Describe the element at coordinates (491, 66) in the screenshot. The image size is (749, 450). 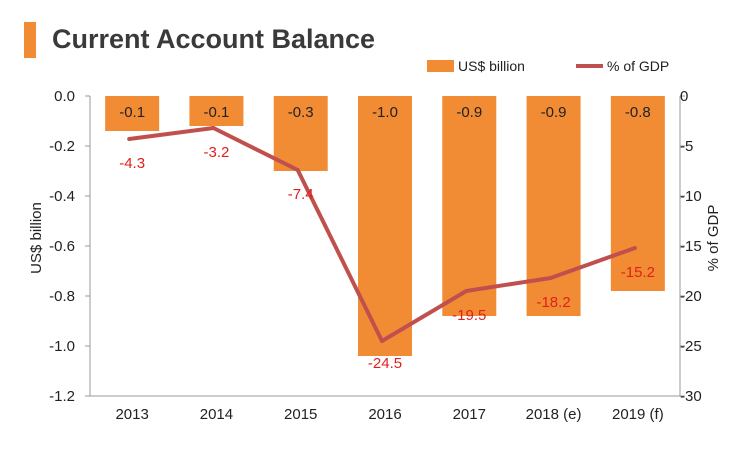
I see `legend-bar-label: US$ billion` at that location.